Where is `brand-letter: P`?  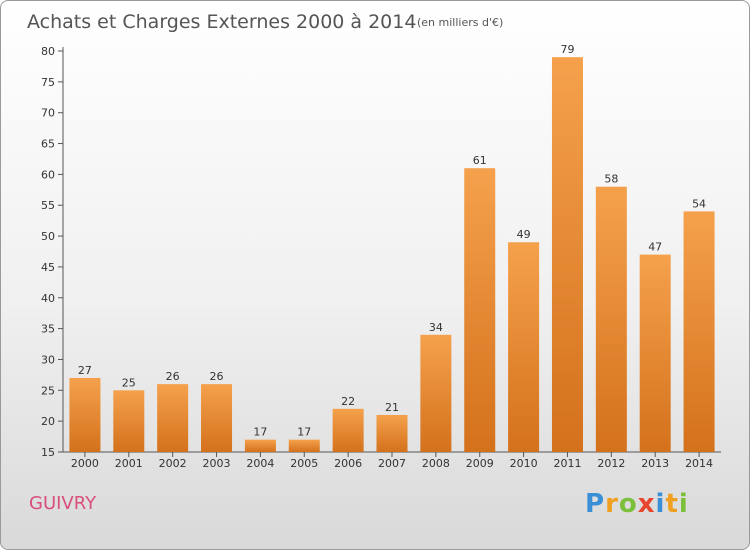 brand-letter: P is located at coordinates (595, 504).